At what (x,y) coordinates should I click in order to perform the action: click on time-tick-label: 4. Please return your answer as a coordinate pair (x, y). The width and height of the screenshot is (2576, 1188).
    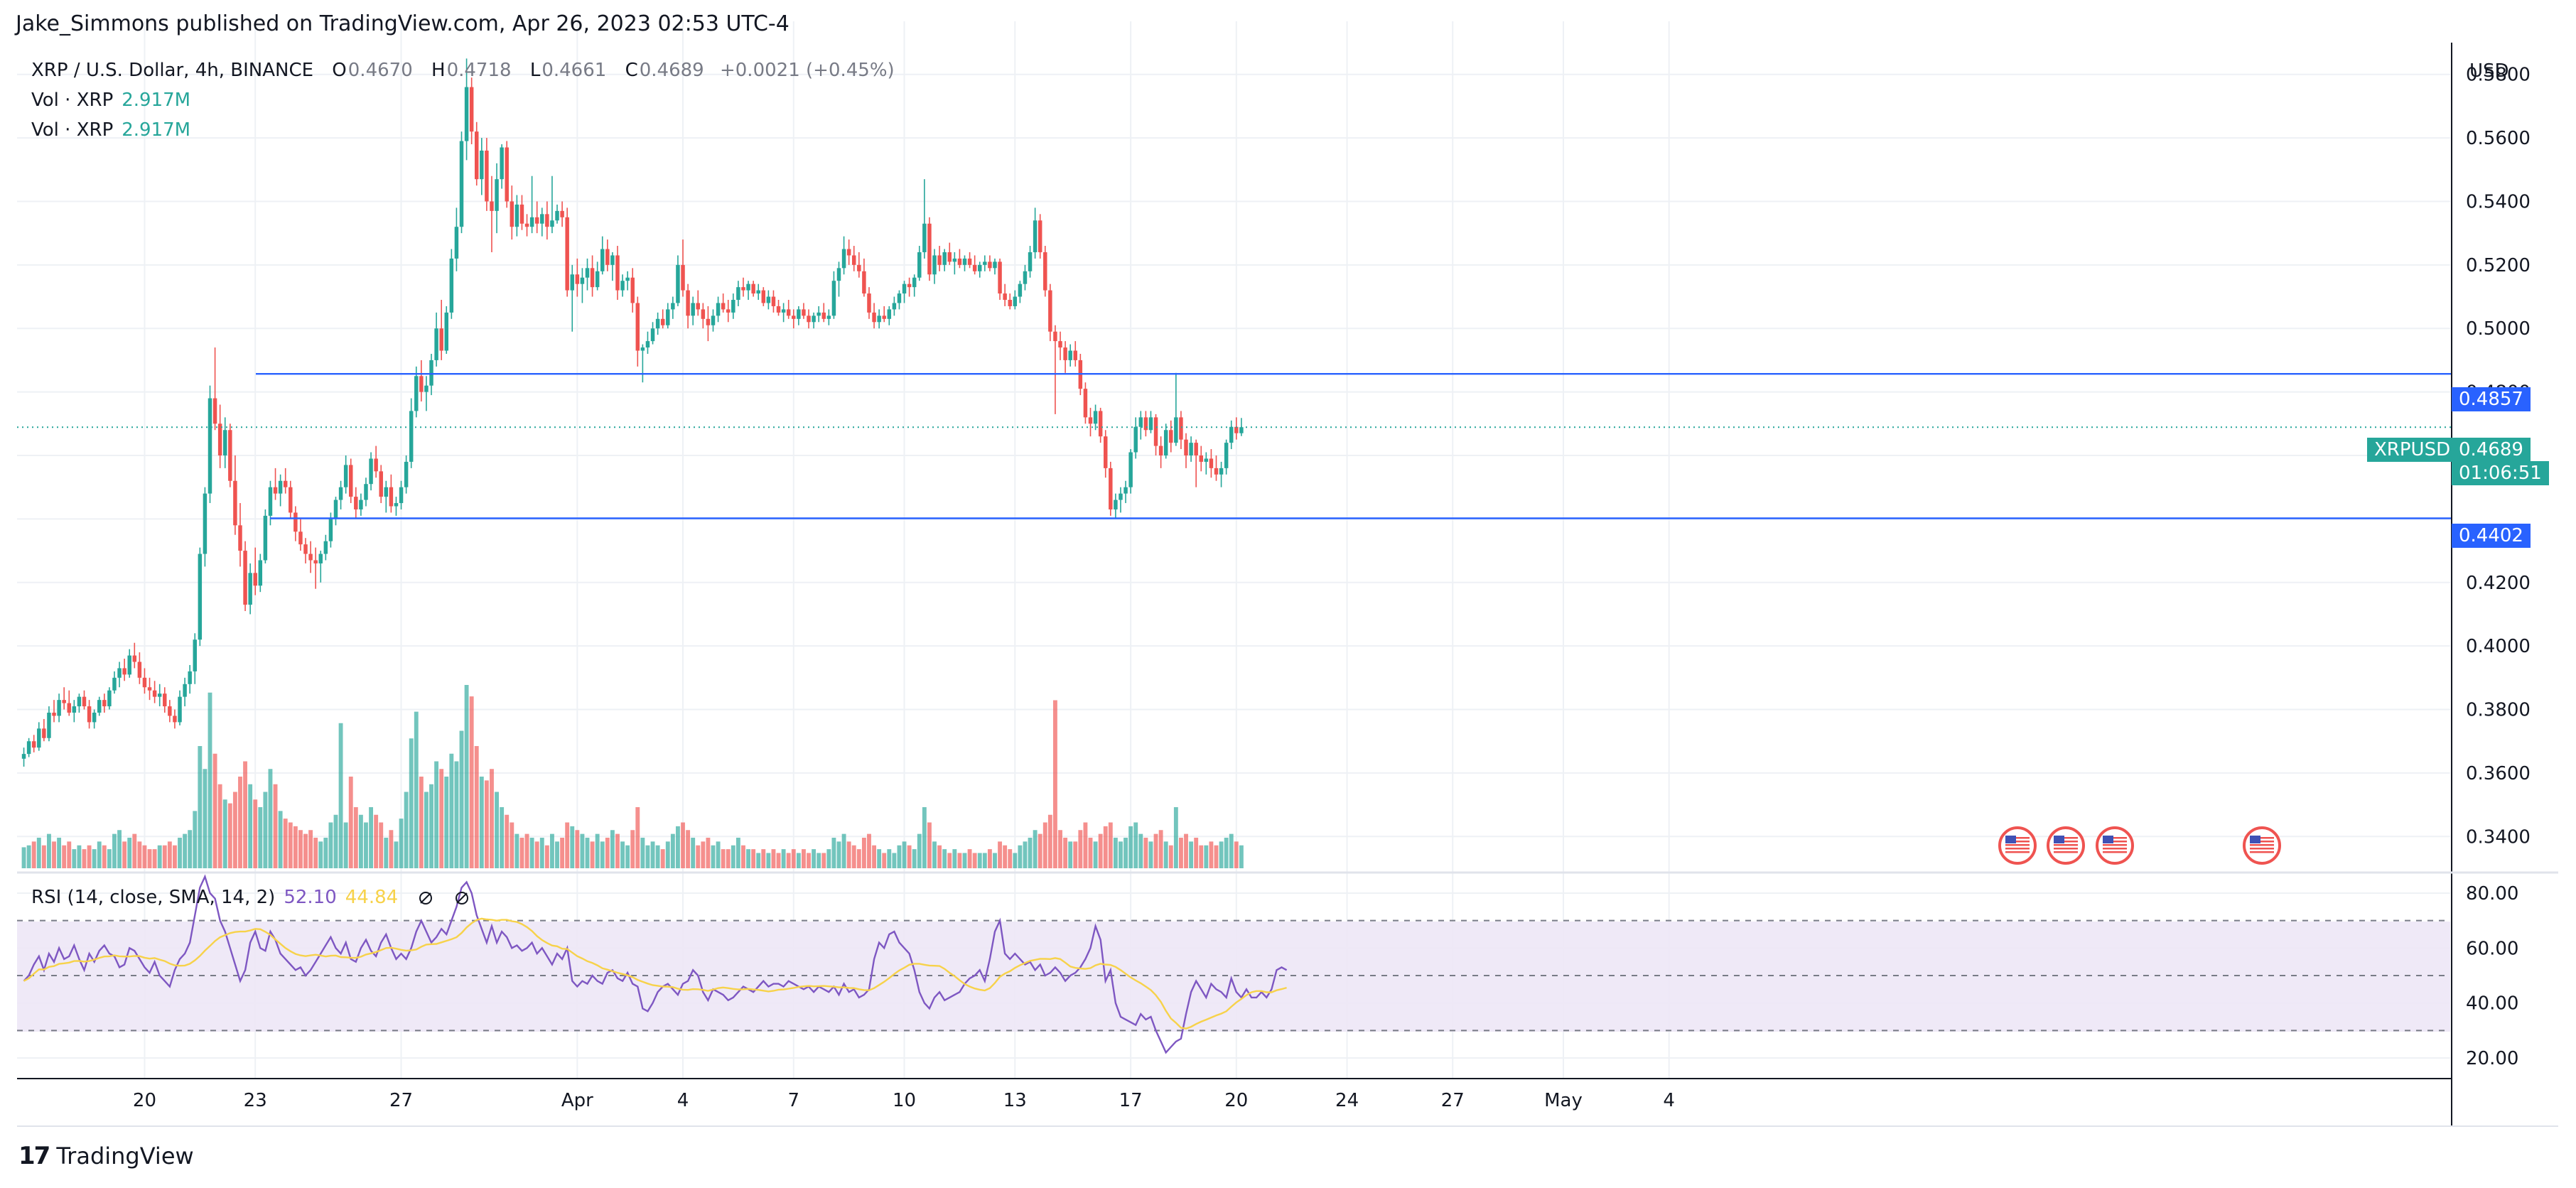
    Looking at the image, I should click on (683, 1100).